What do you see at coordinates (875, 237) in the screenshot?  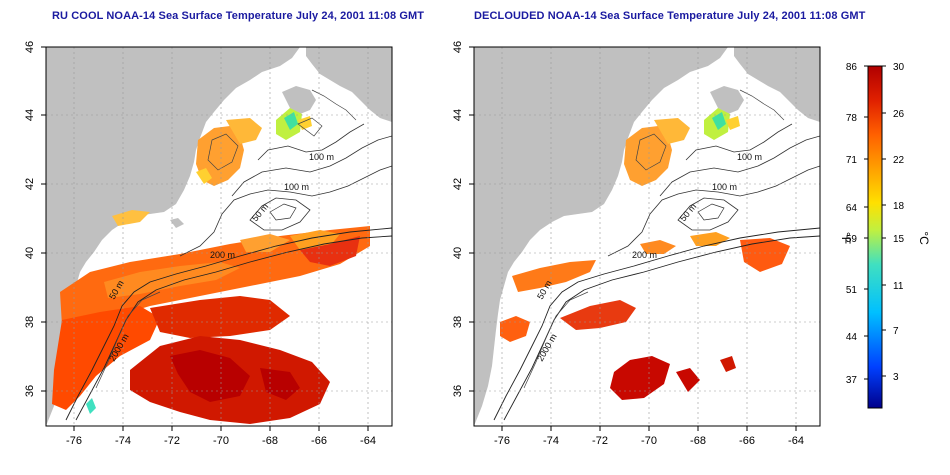 I see `colorbar-gradient` at bounding box center [875, 237].